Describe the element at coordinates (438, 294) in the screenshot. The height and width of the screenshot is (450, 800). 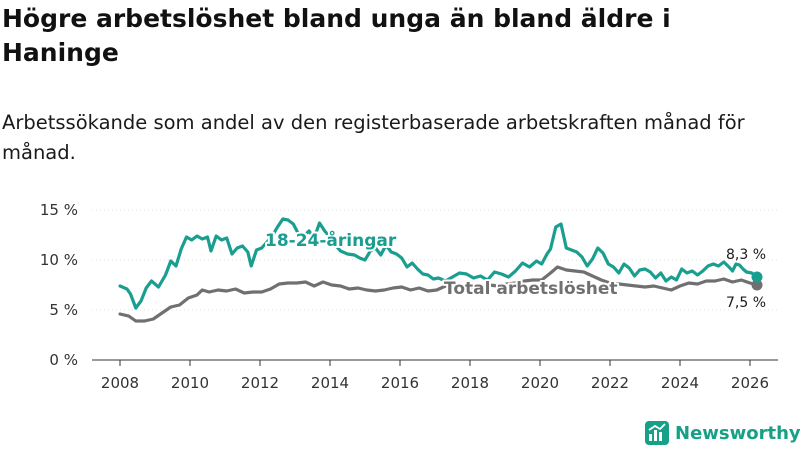
I see `total-series-line` at that location.